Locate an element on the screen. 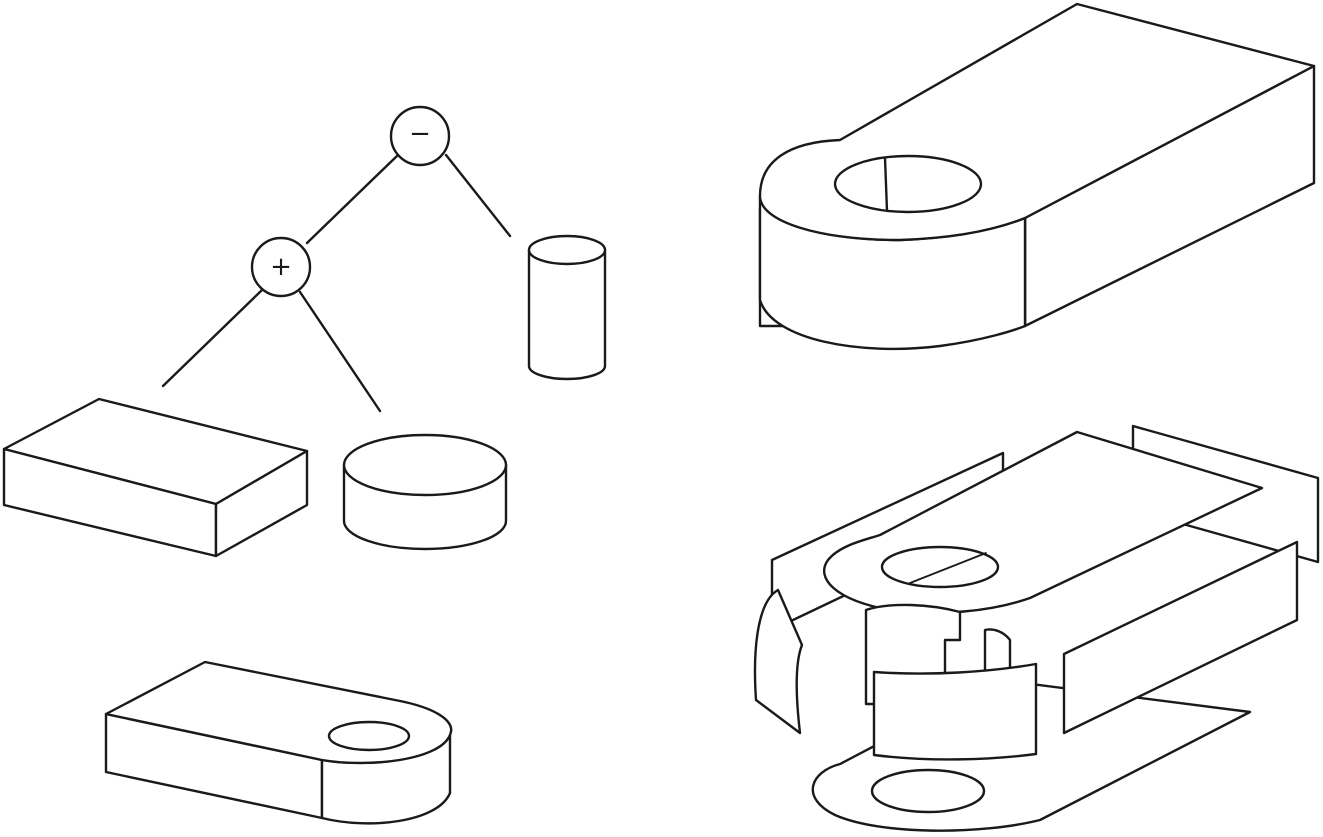 The width and height of the screenshot is (1323, 837). tree-edge-union-to-box is located at coordinates (212, 338).